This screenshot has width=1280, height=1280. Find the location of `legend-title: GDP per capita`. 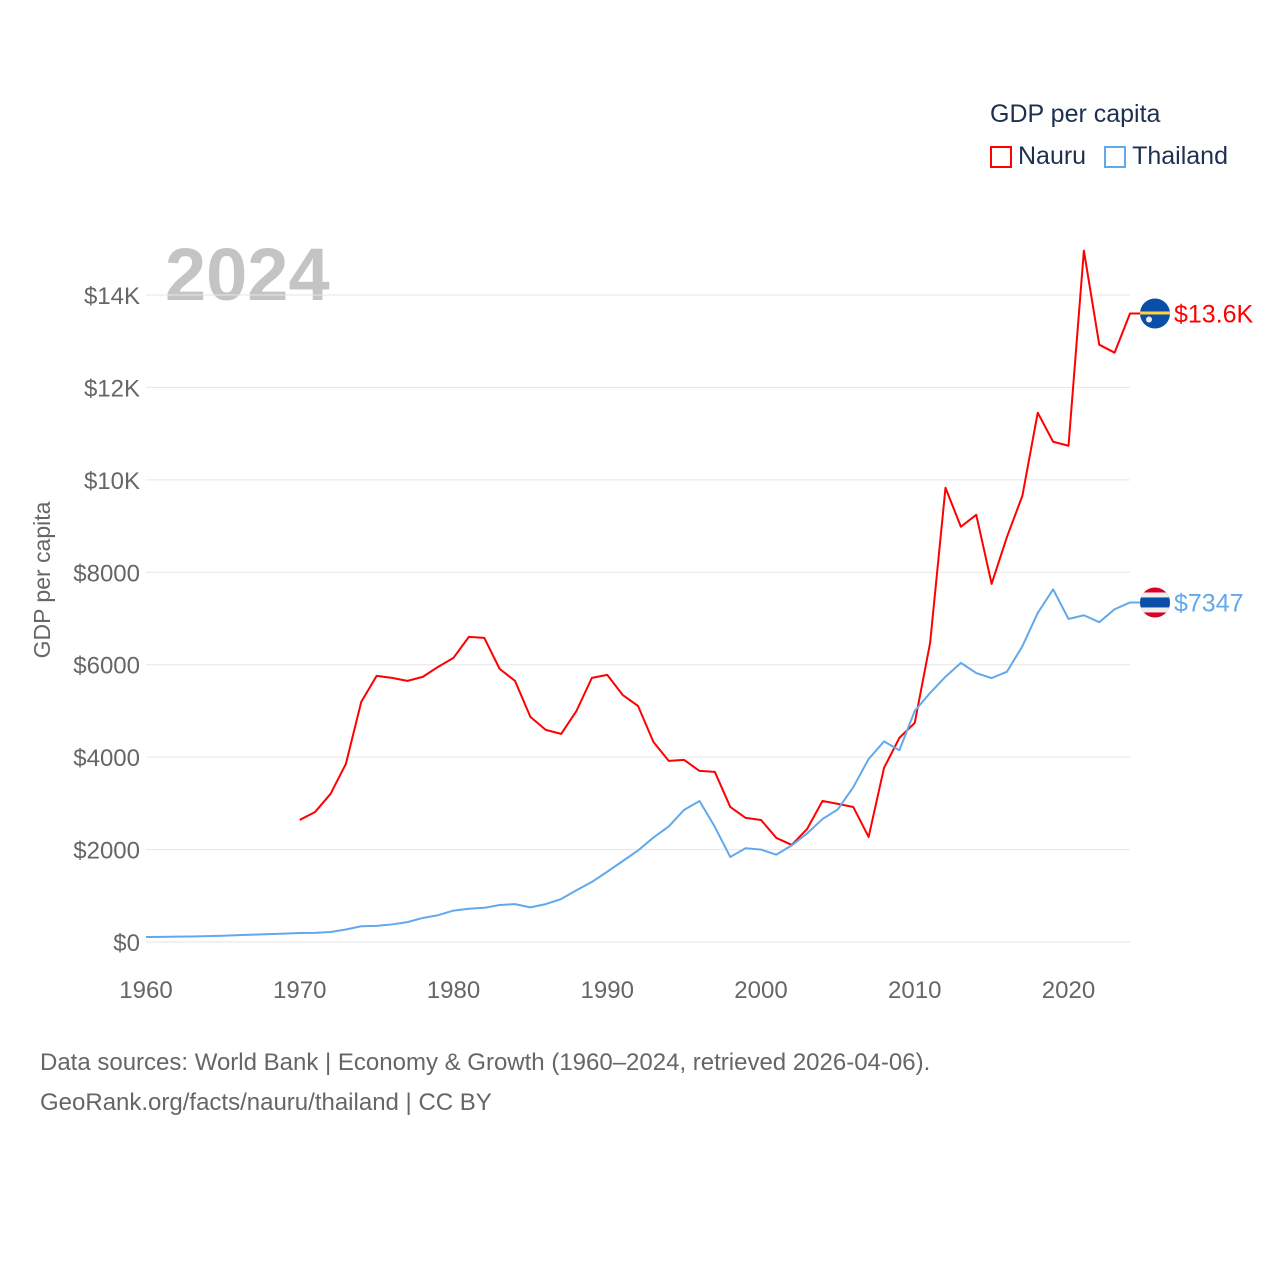

legend-title: GDP per capita is located at coordinates (1075, 114).